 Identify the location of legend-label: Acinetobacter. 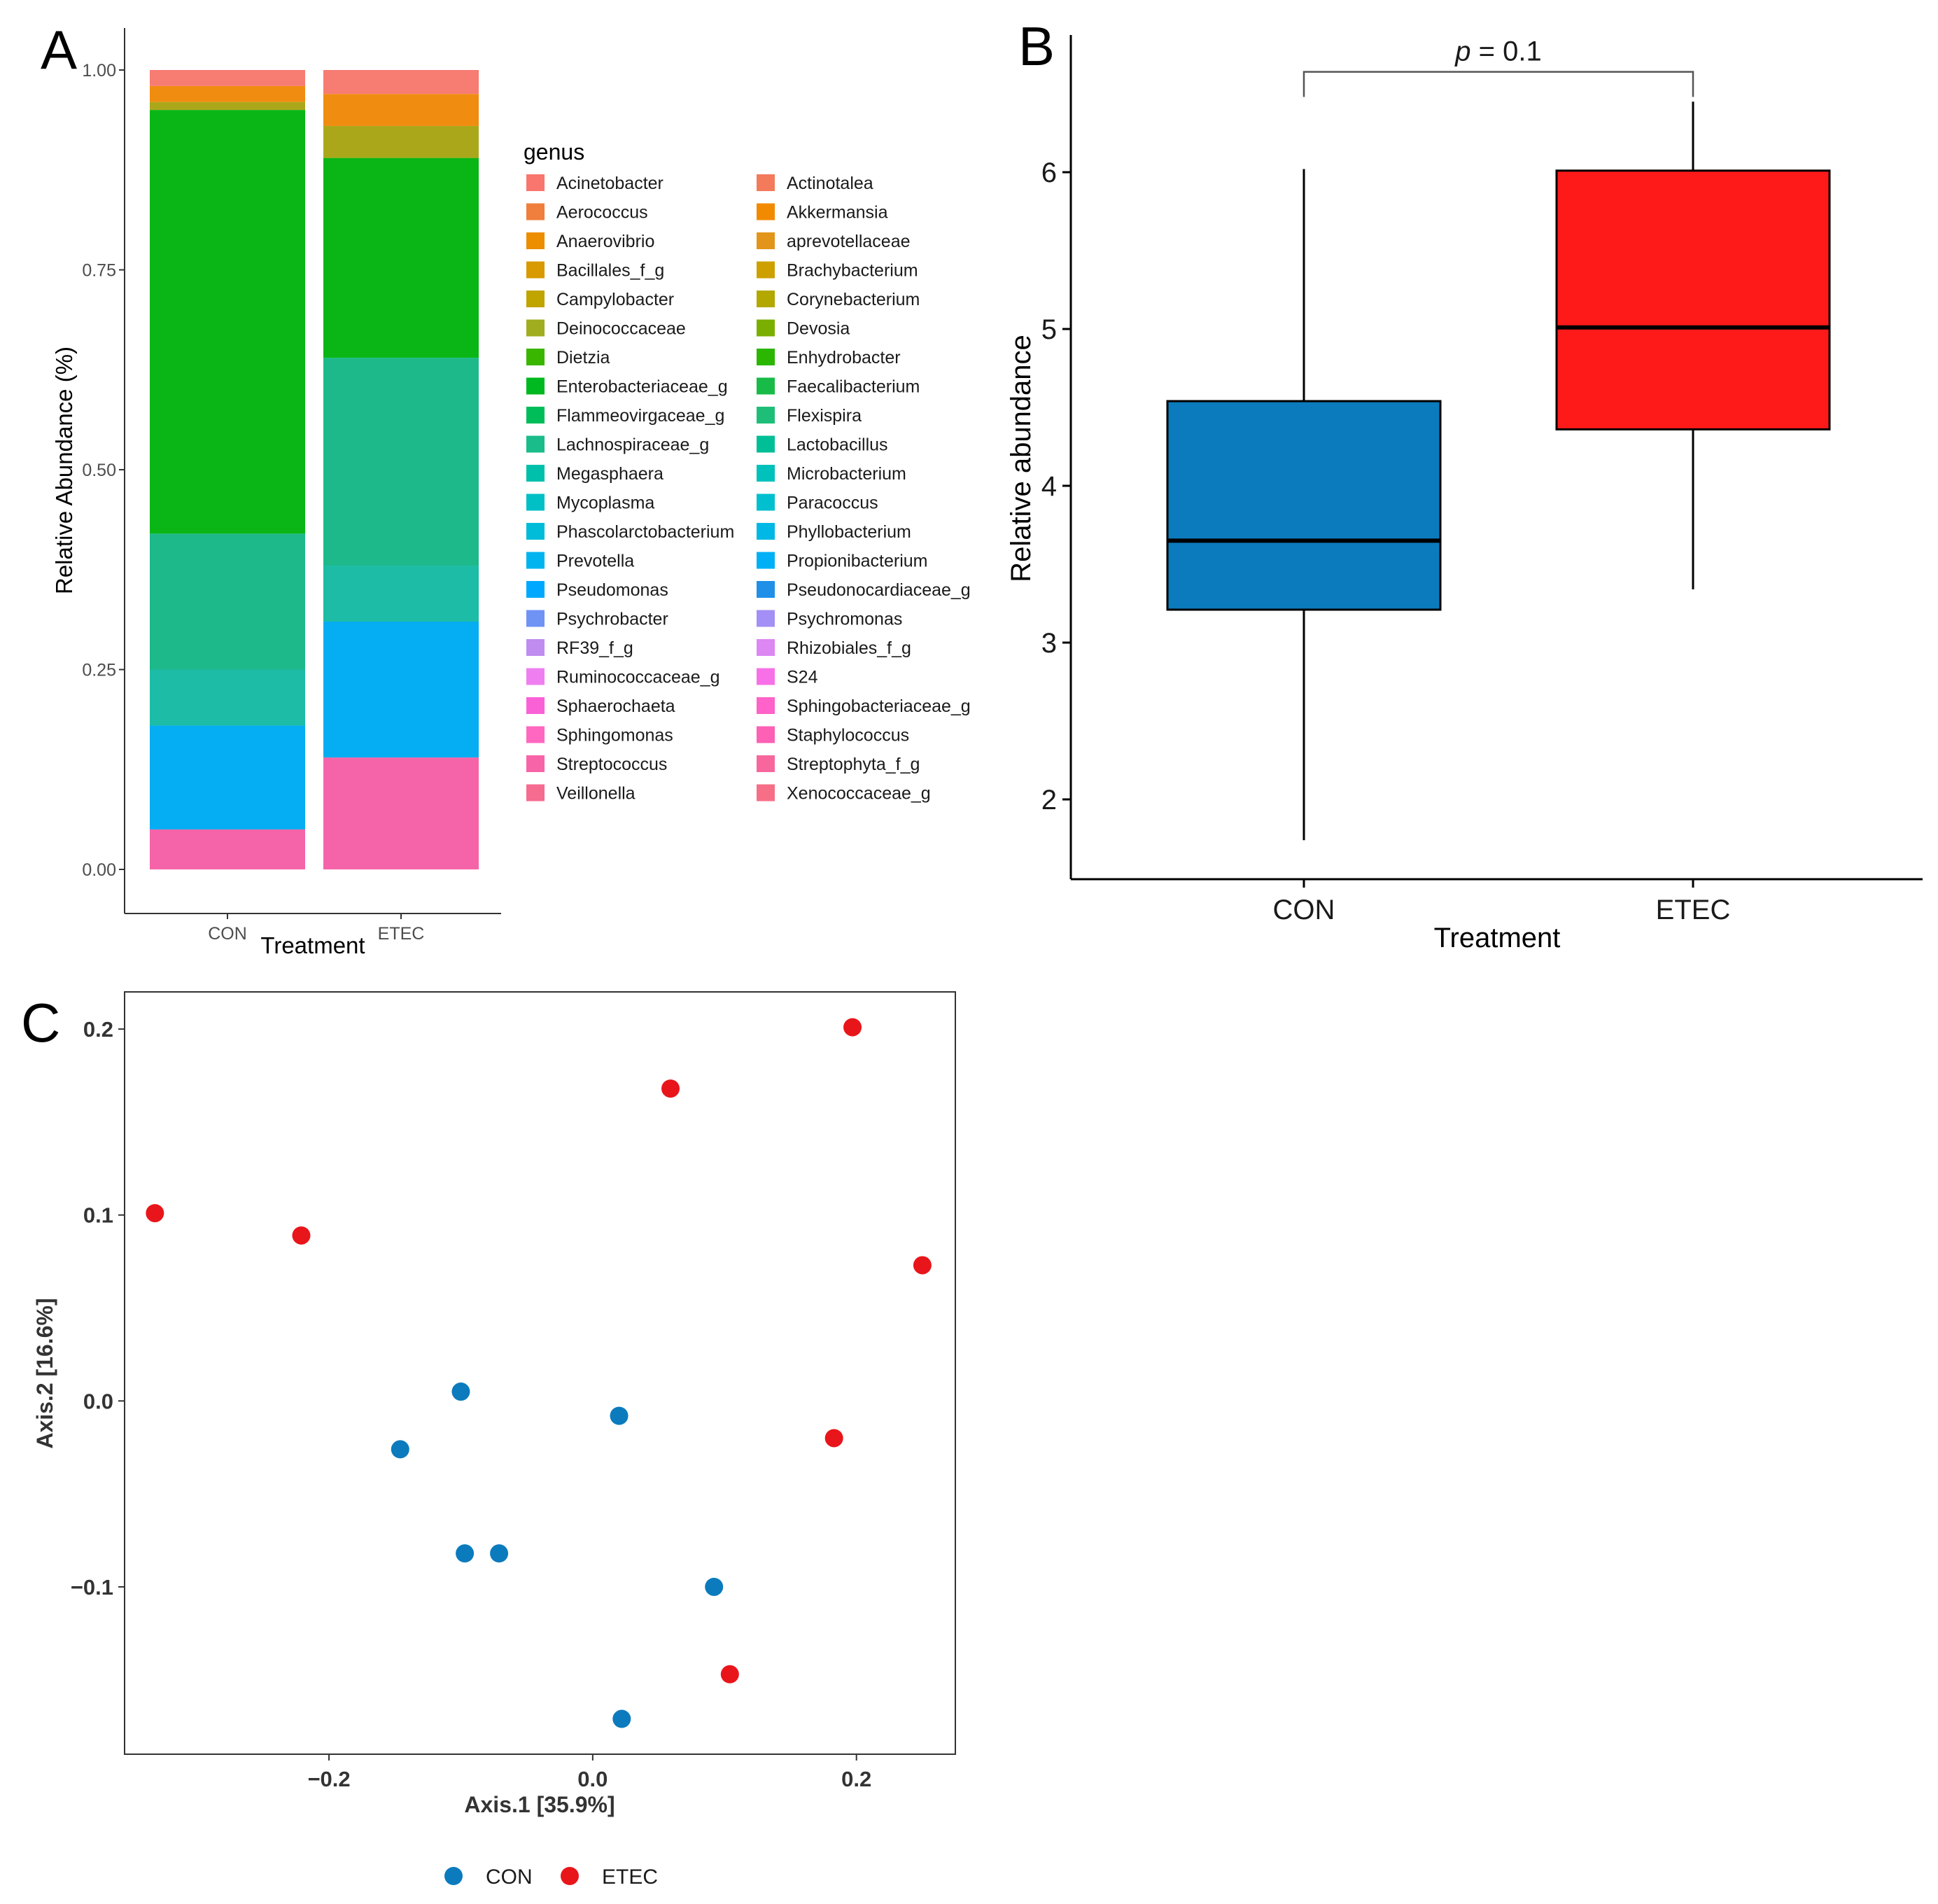
(609, 183).